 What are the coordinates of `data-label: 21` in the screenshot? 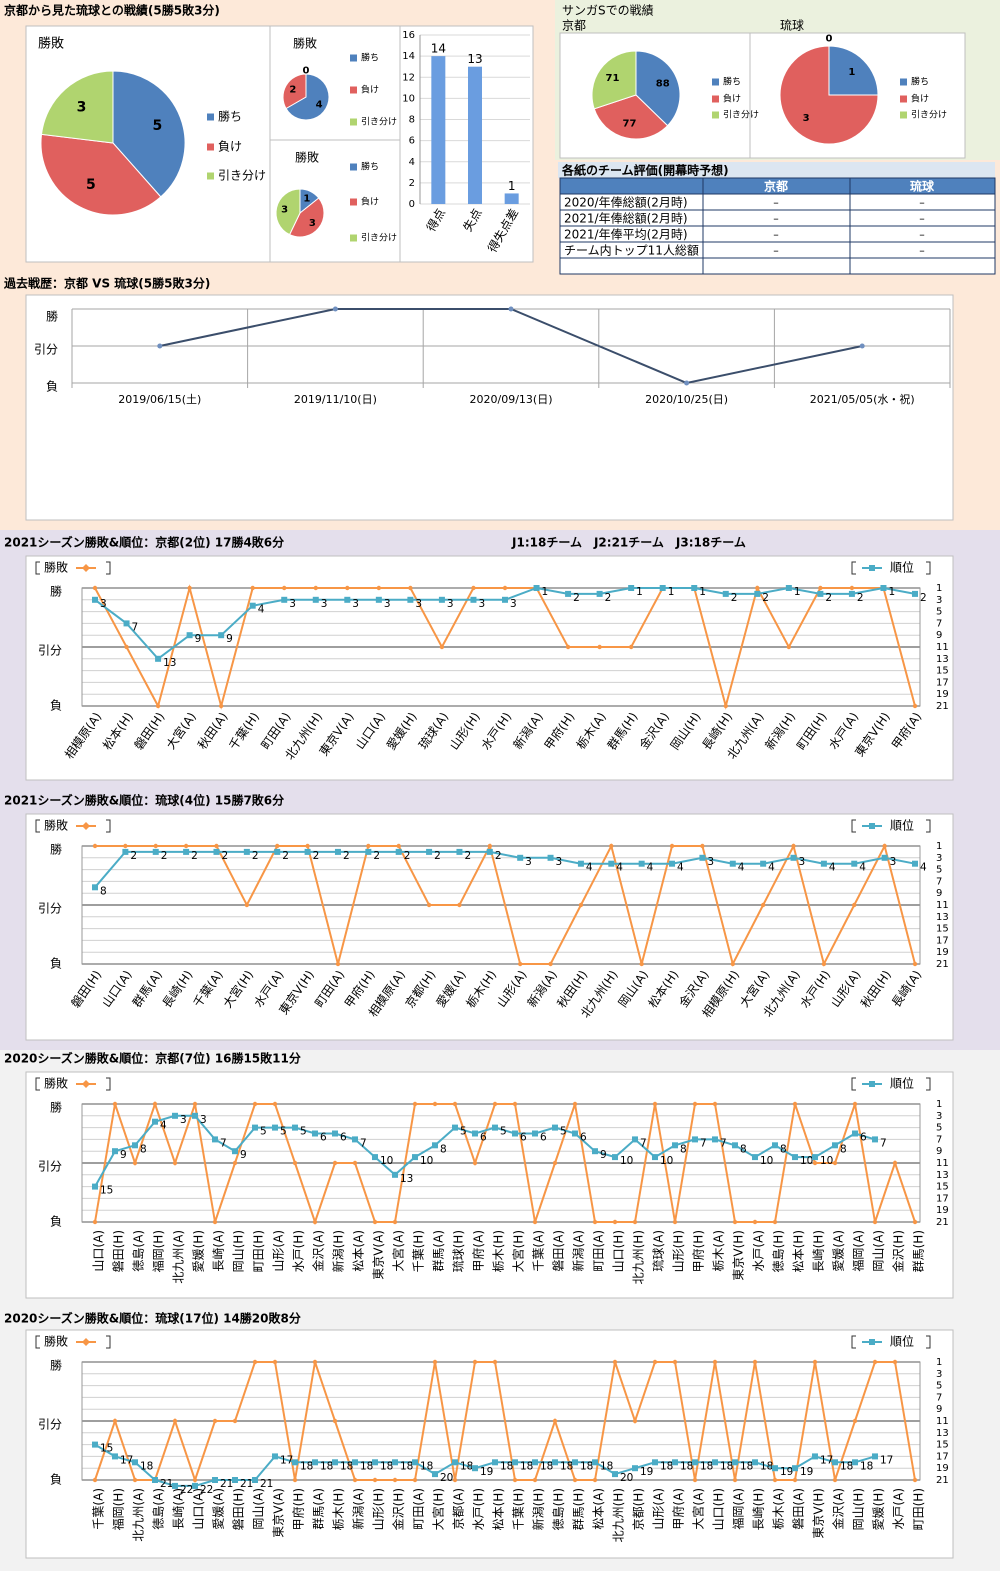 It's located at (226, 1484).